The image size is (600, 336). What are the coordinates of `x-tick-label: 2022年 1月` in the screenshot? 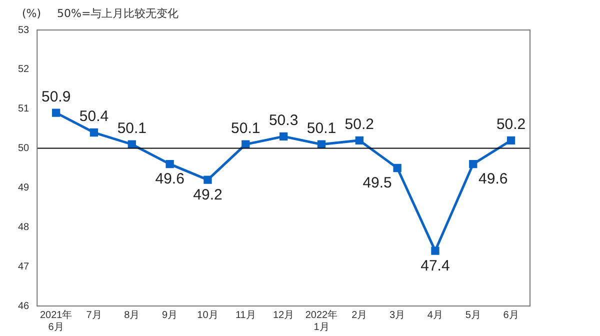 It's located at (321, 320).